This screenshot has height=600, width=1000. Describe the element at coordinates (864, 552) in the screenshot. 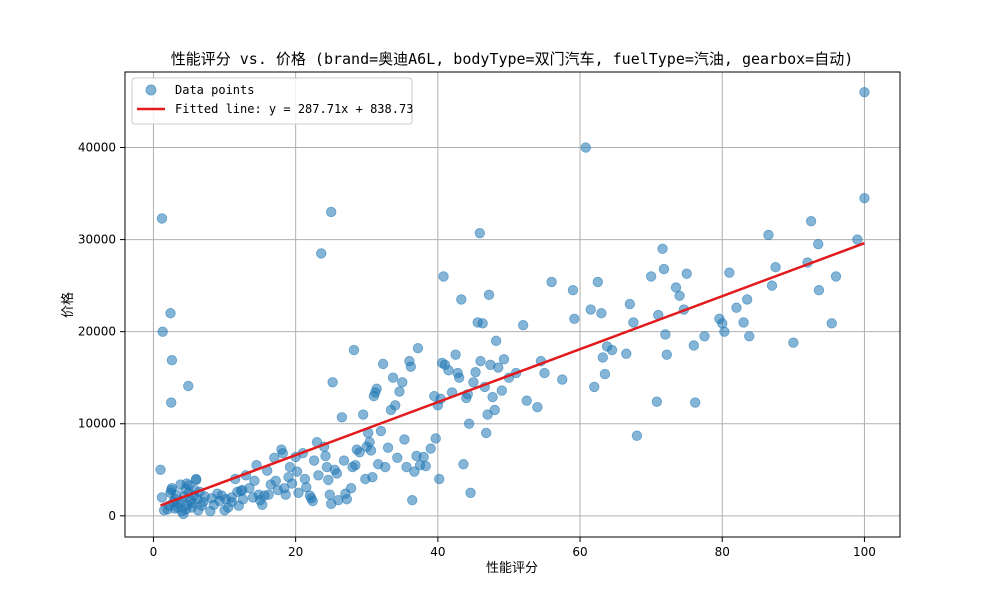

I see `x-tick-label: 100` at that location.